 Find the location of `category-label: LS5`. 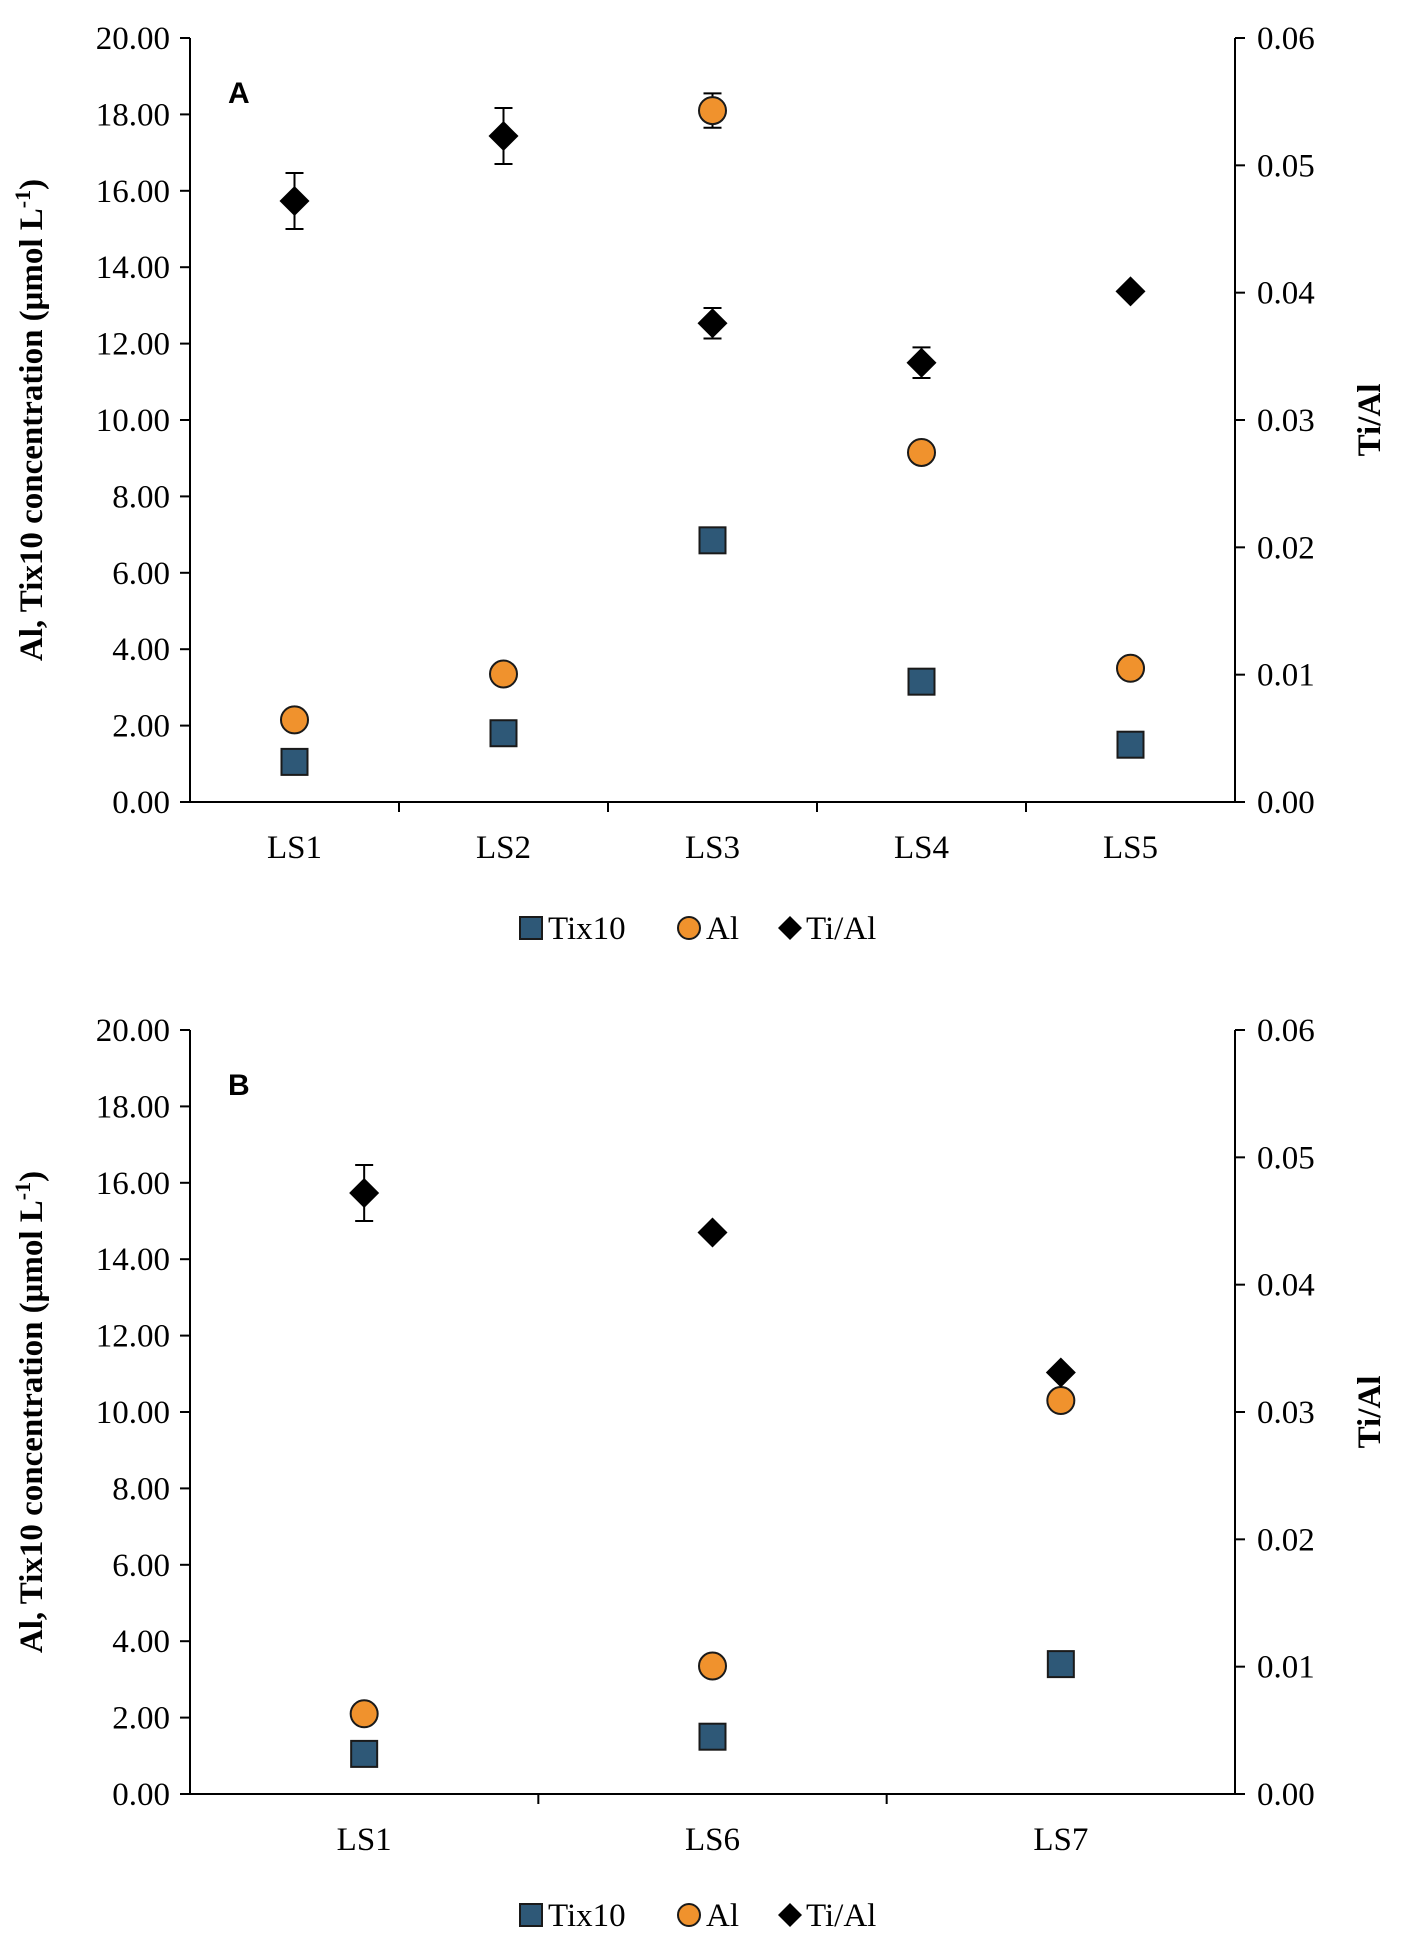

category-label: LS5 is located at coordinates (1130, 848).